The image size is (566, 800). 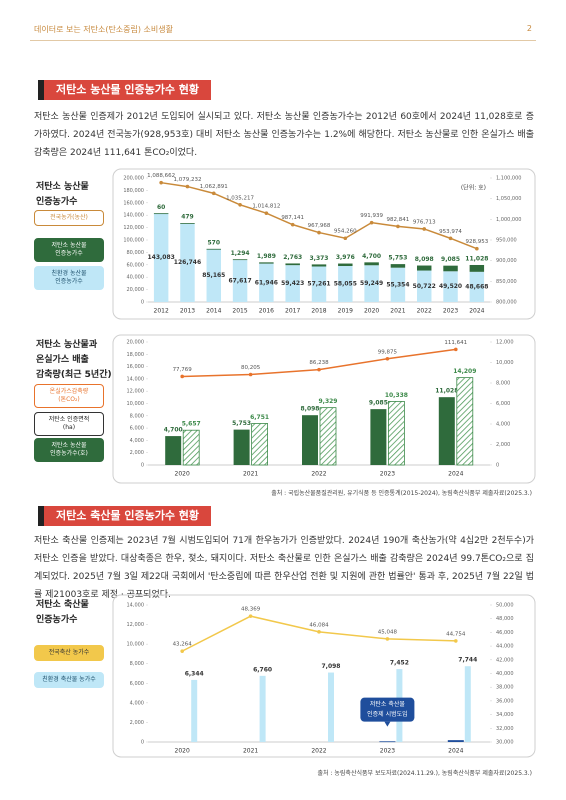 I want to click on legend-item: 저탄소 농산물 인증농가수, so click(x=69, y=250).